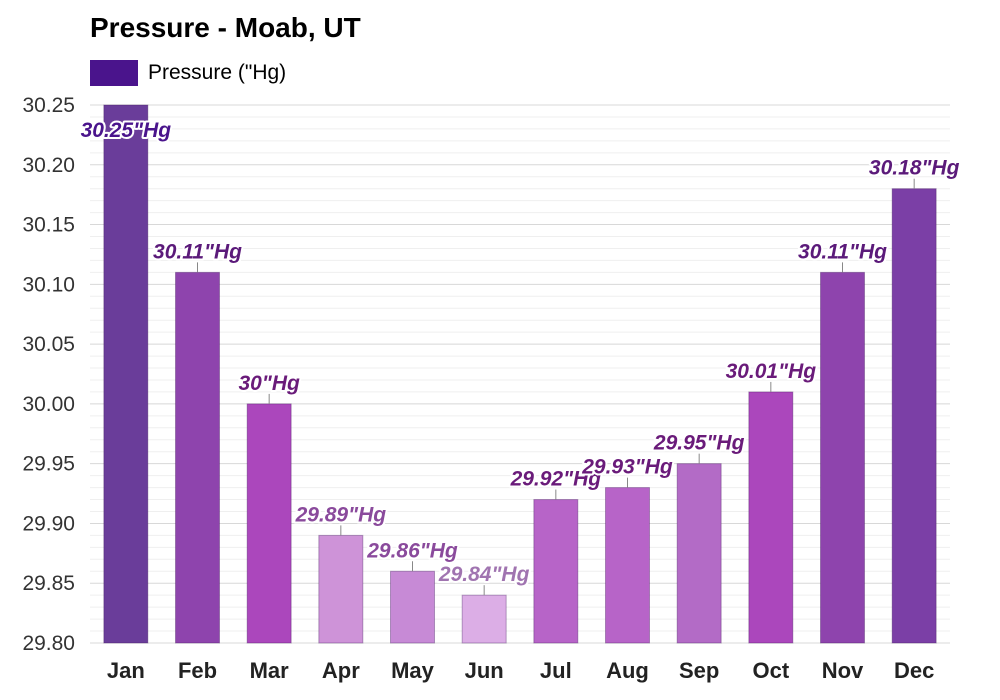 Image resolution: width=1000 pixels, height=700 pixels. Describe the element at coordinates (48, 344) in the screenshot. I see `y-tick-label: 30.05` at that location.